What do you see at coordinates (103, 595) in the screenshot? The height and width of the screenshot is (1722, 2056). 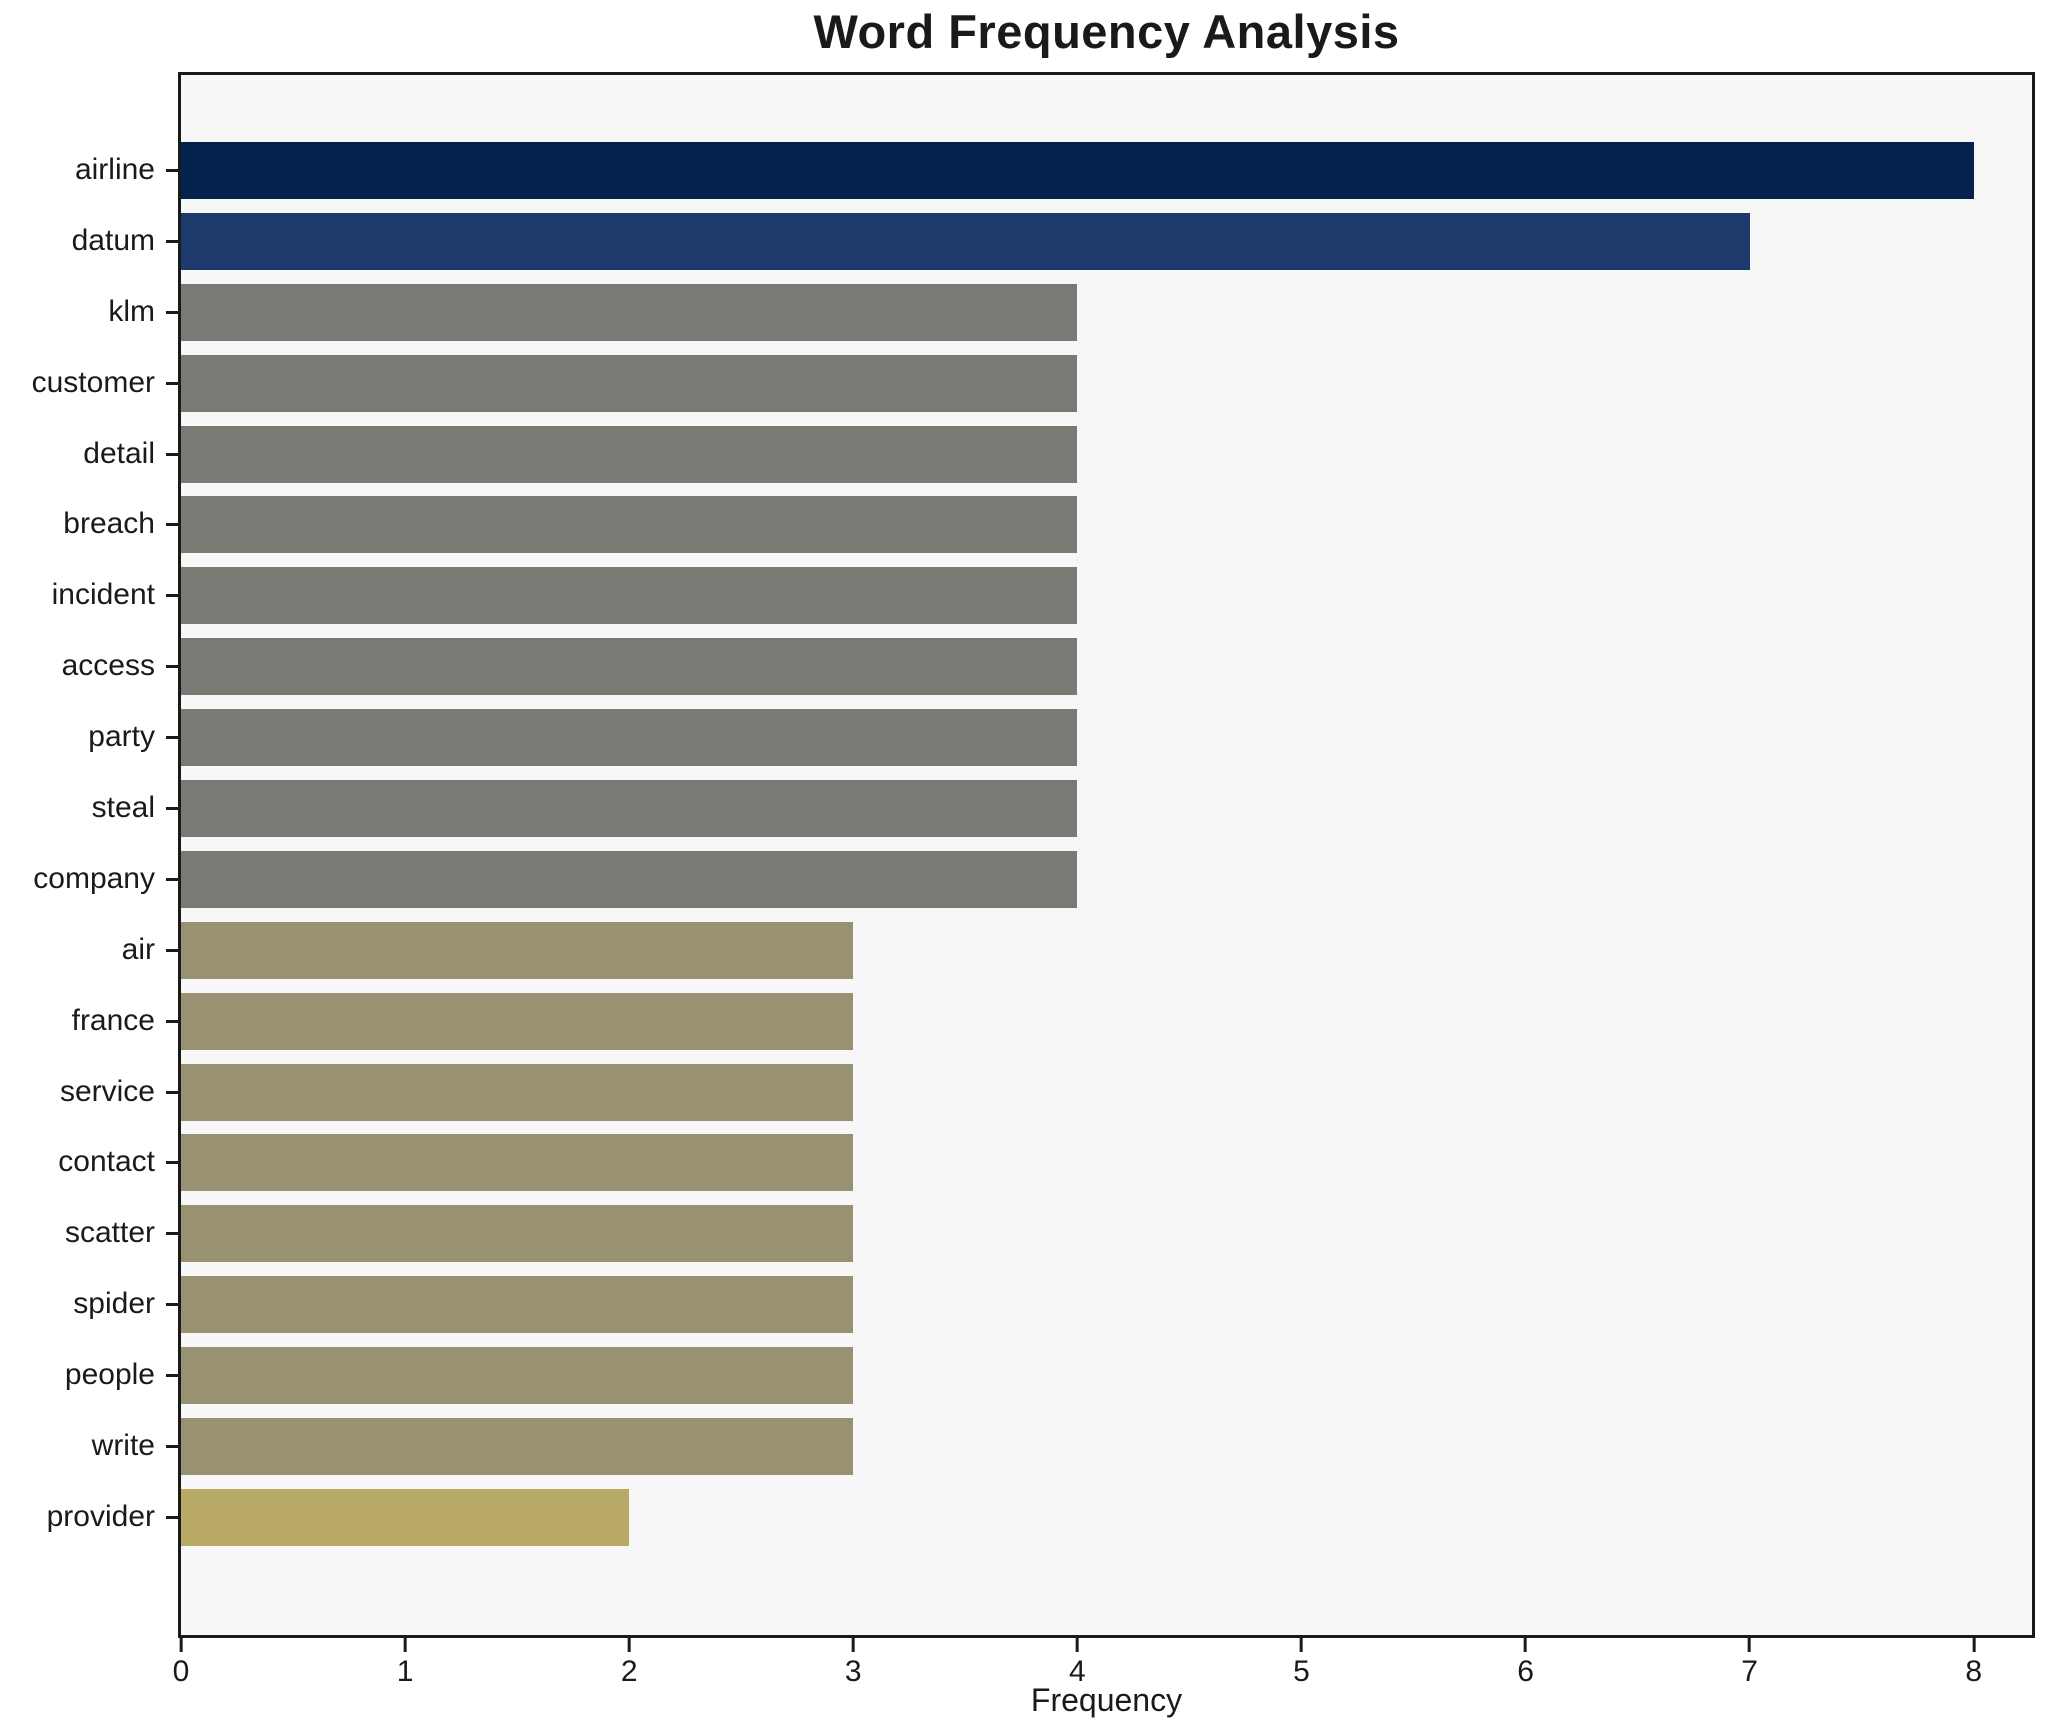 I see `y-tick-label: incident` at bounding box center [103, 595].